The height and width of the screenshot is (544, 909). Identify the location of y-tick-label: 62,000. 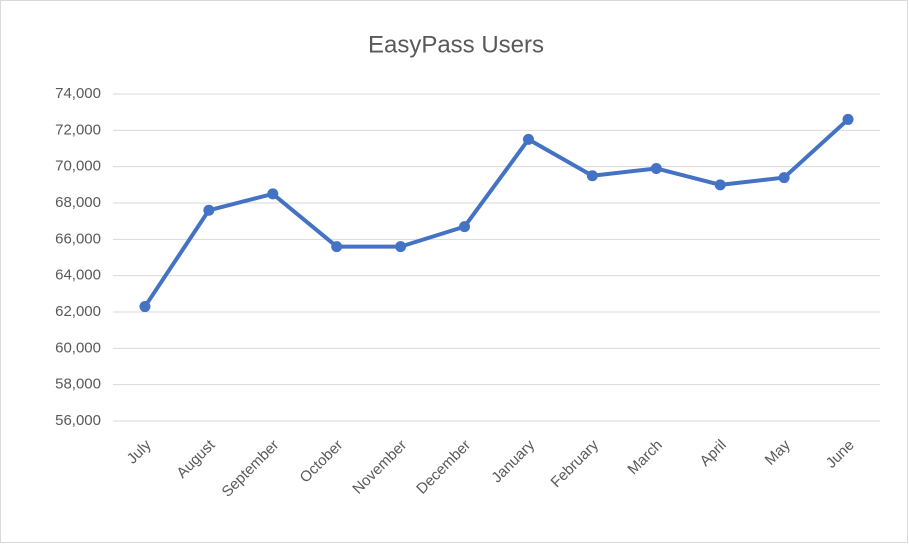
(78, 311).